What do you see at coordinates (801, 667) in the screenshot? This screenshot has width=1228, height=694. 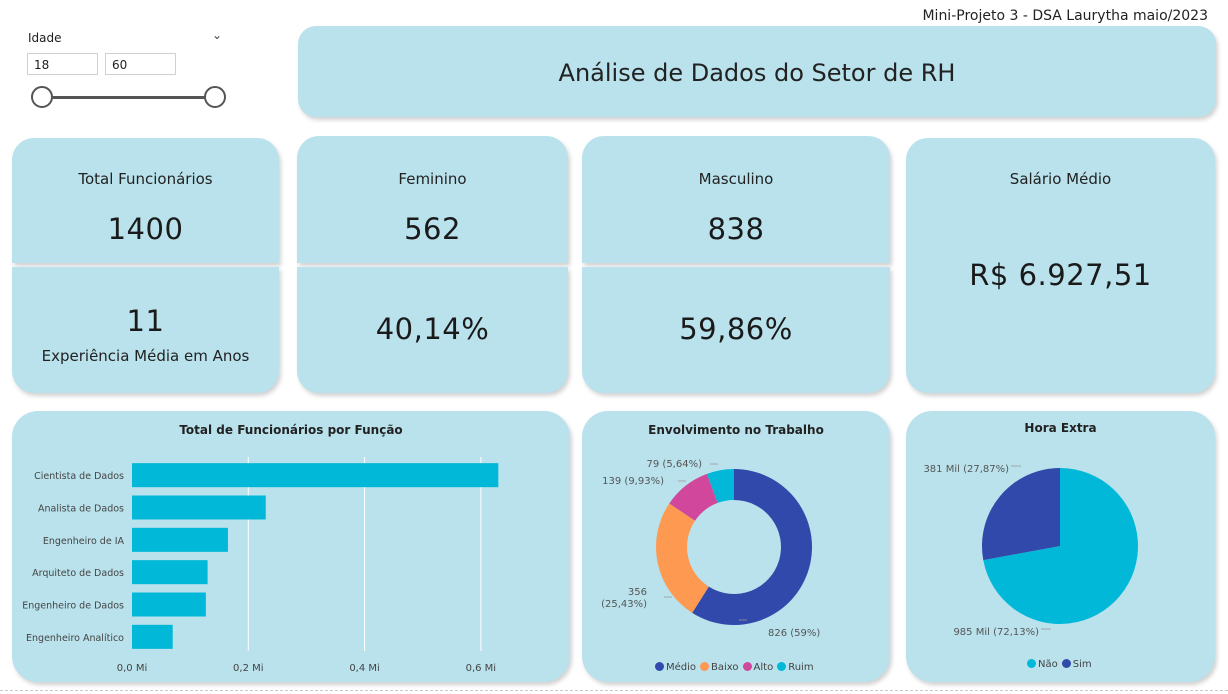 I see `legend-label: Ruim` at bounding box center [801, 667].